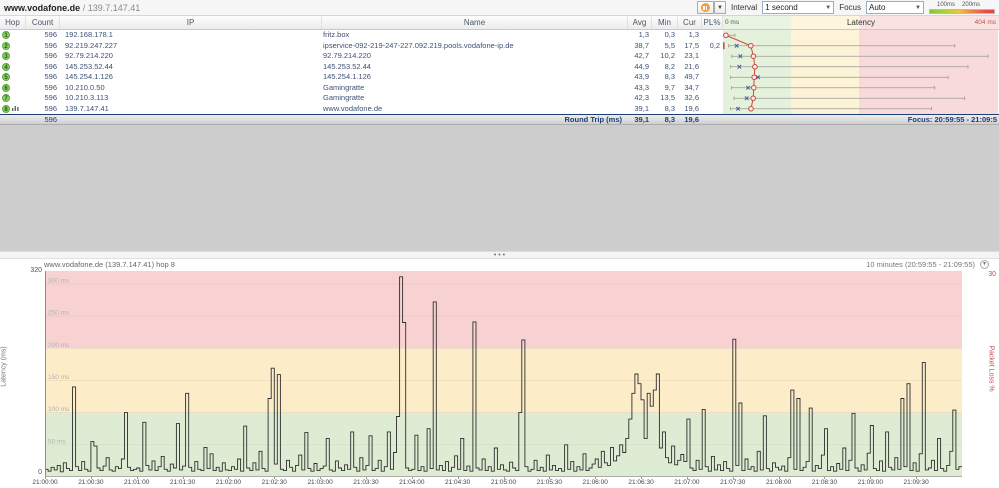 The height and width of the screenshot is (488, 999). Describe the element at coordinates (109, 264) in the screenshot. I see `chart-title: www.vodafone.de (139.7.147.41) hop 8` at that location.